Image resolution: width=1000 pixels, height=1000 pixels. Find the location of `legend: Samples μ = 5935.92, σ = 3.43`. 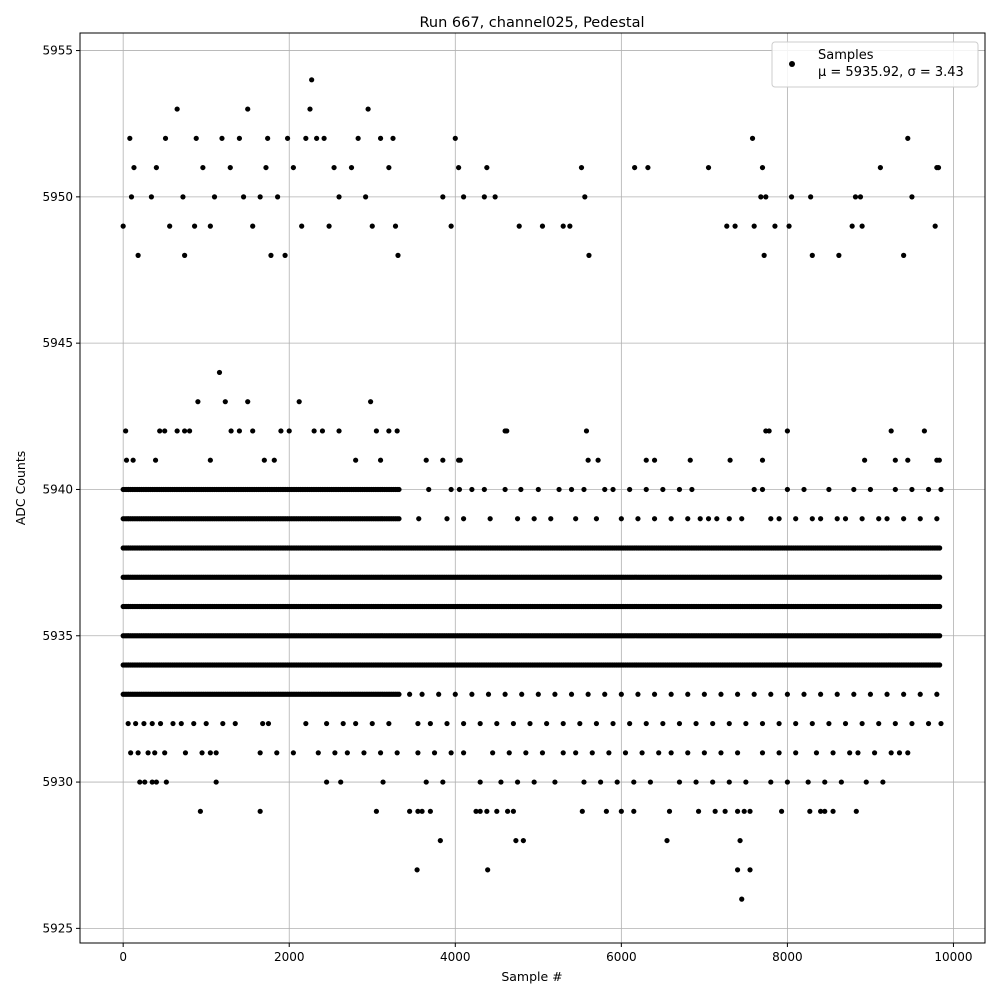

legend: Samples μ = 5935.92, σ = 3.43 is located at coordinates (875, 64).